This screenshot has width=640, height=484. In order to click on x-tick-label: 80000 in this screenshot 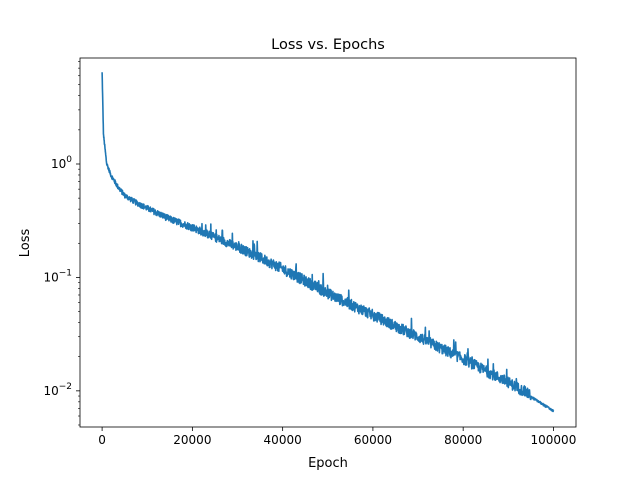, I will do `click(463, 440)`.